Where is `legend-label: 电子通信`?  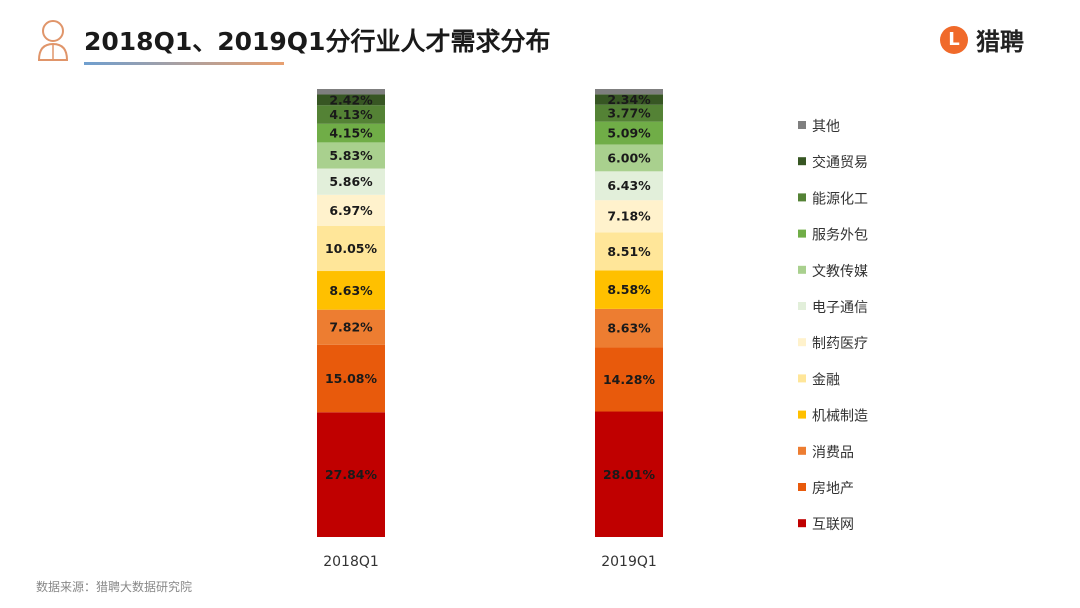 legend-label: 电子通信 is located at coordinates (840, 308).